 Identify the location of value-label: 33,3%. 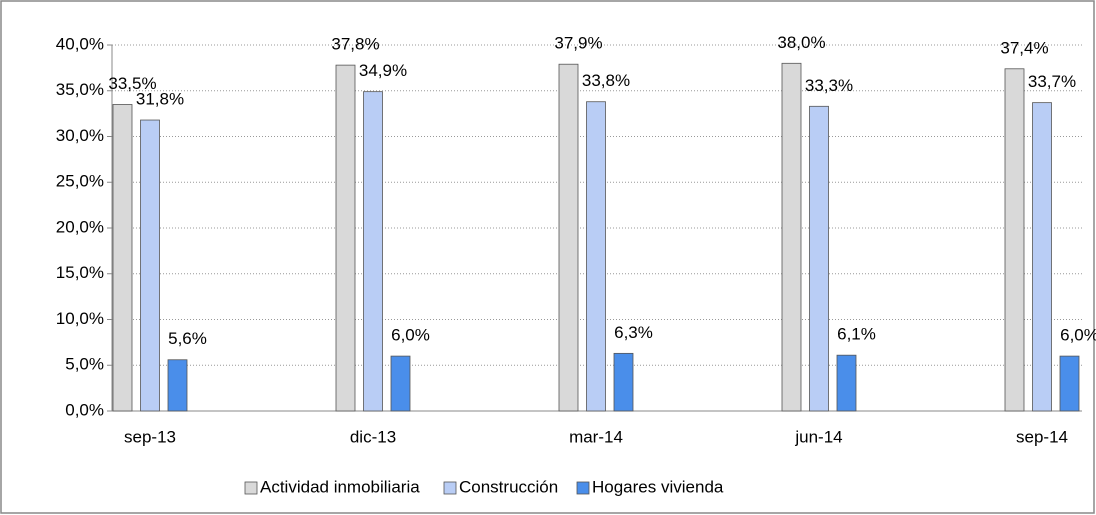
(829, 85).